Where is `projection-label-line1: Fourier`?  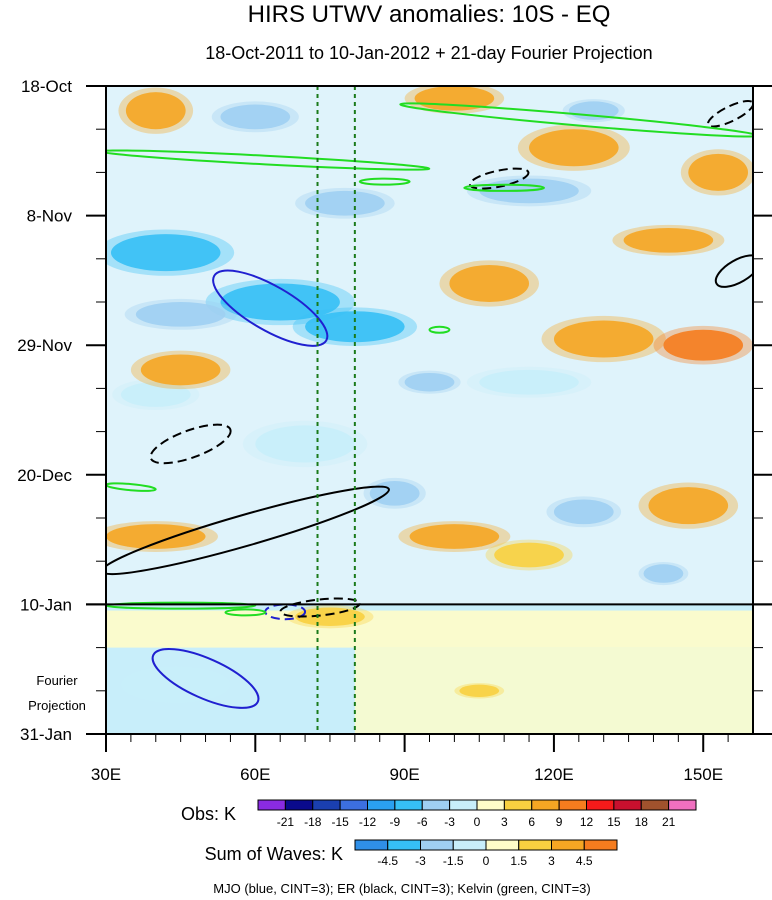 projection-label-line1: Fourier is located at coordinates (57, 680).